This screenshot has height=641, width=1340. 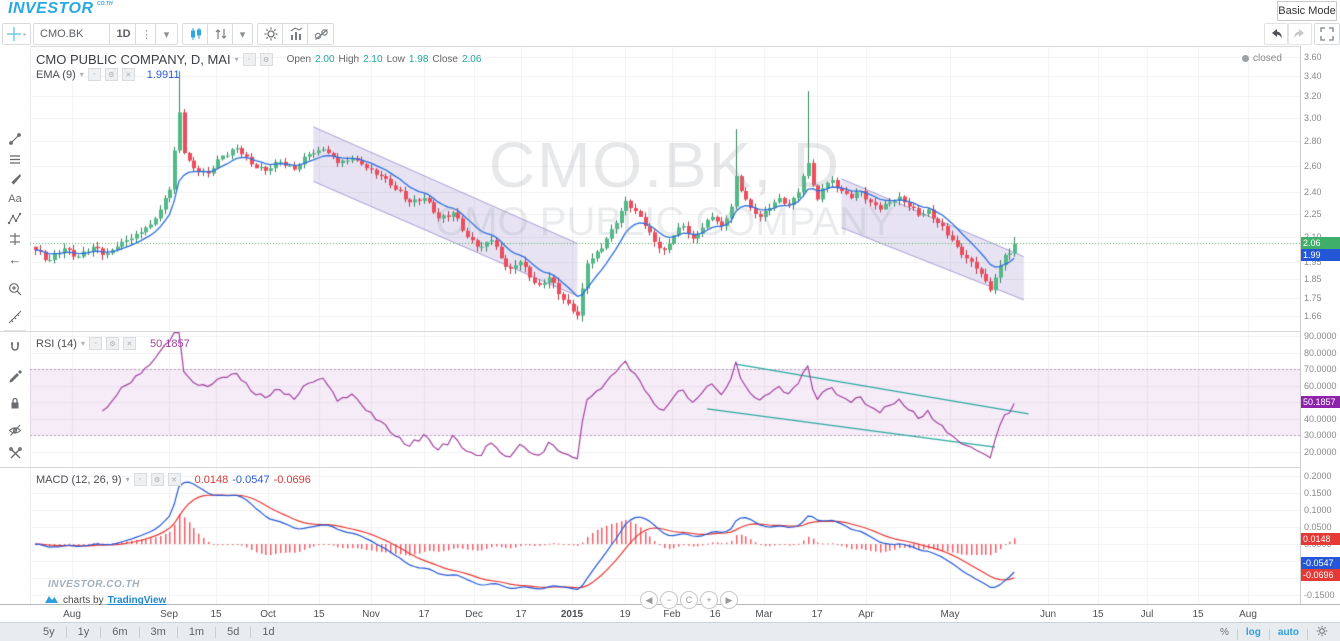 I want to click on compare-button, so click(x=220, y=34).